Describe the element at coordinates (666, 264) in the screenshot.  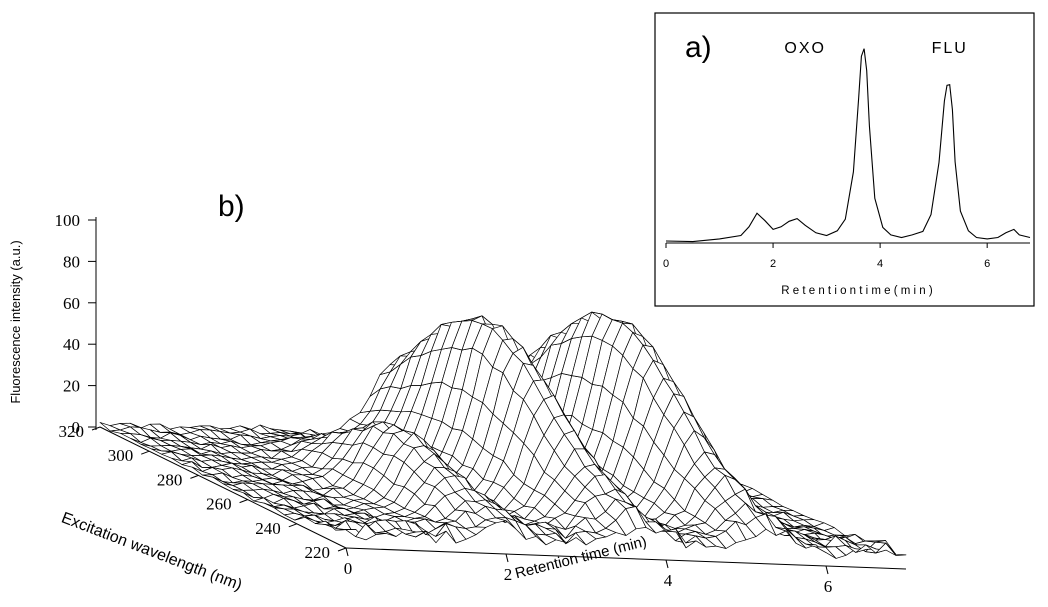
I see `panel-a-x-tick-label: 0` at that location.